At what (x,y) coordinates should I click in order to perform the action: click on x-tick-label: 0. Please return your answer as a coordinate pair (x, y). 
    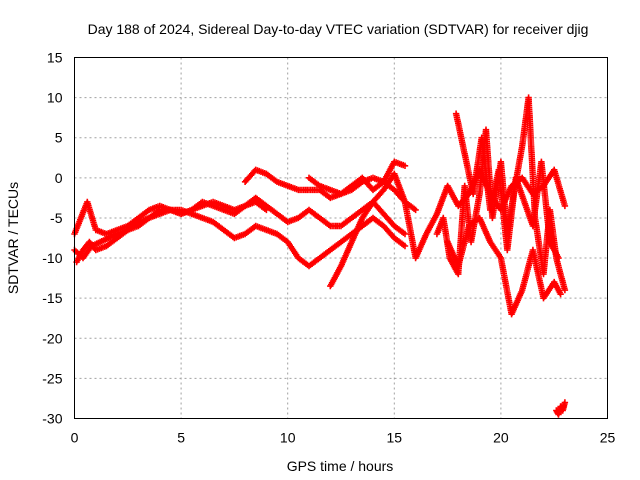
    Looking at the image, I should click on (75, 438).